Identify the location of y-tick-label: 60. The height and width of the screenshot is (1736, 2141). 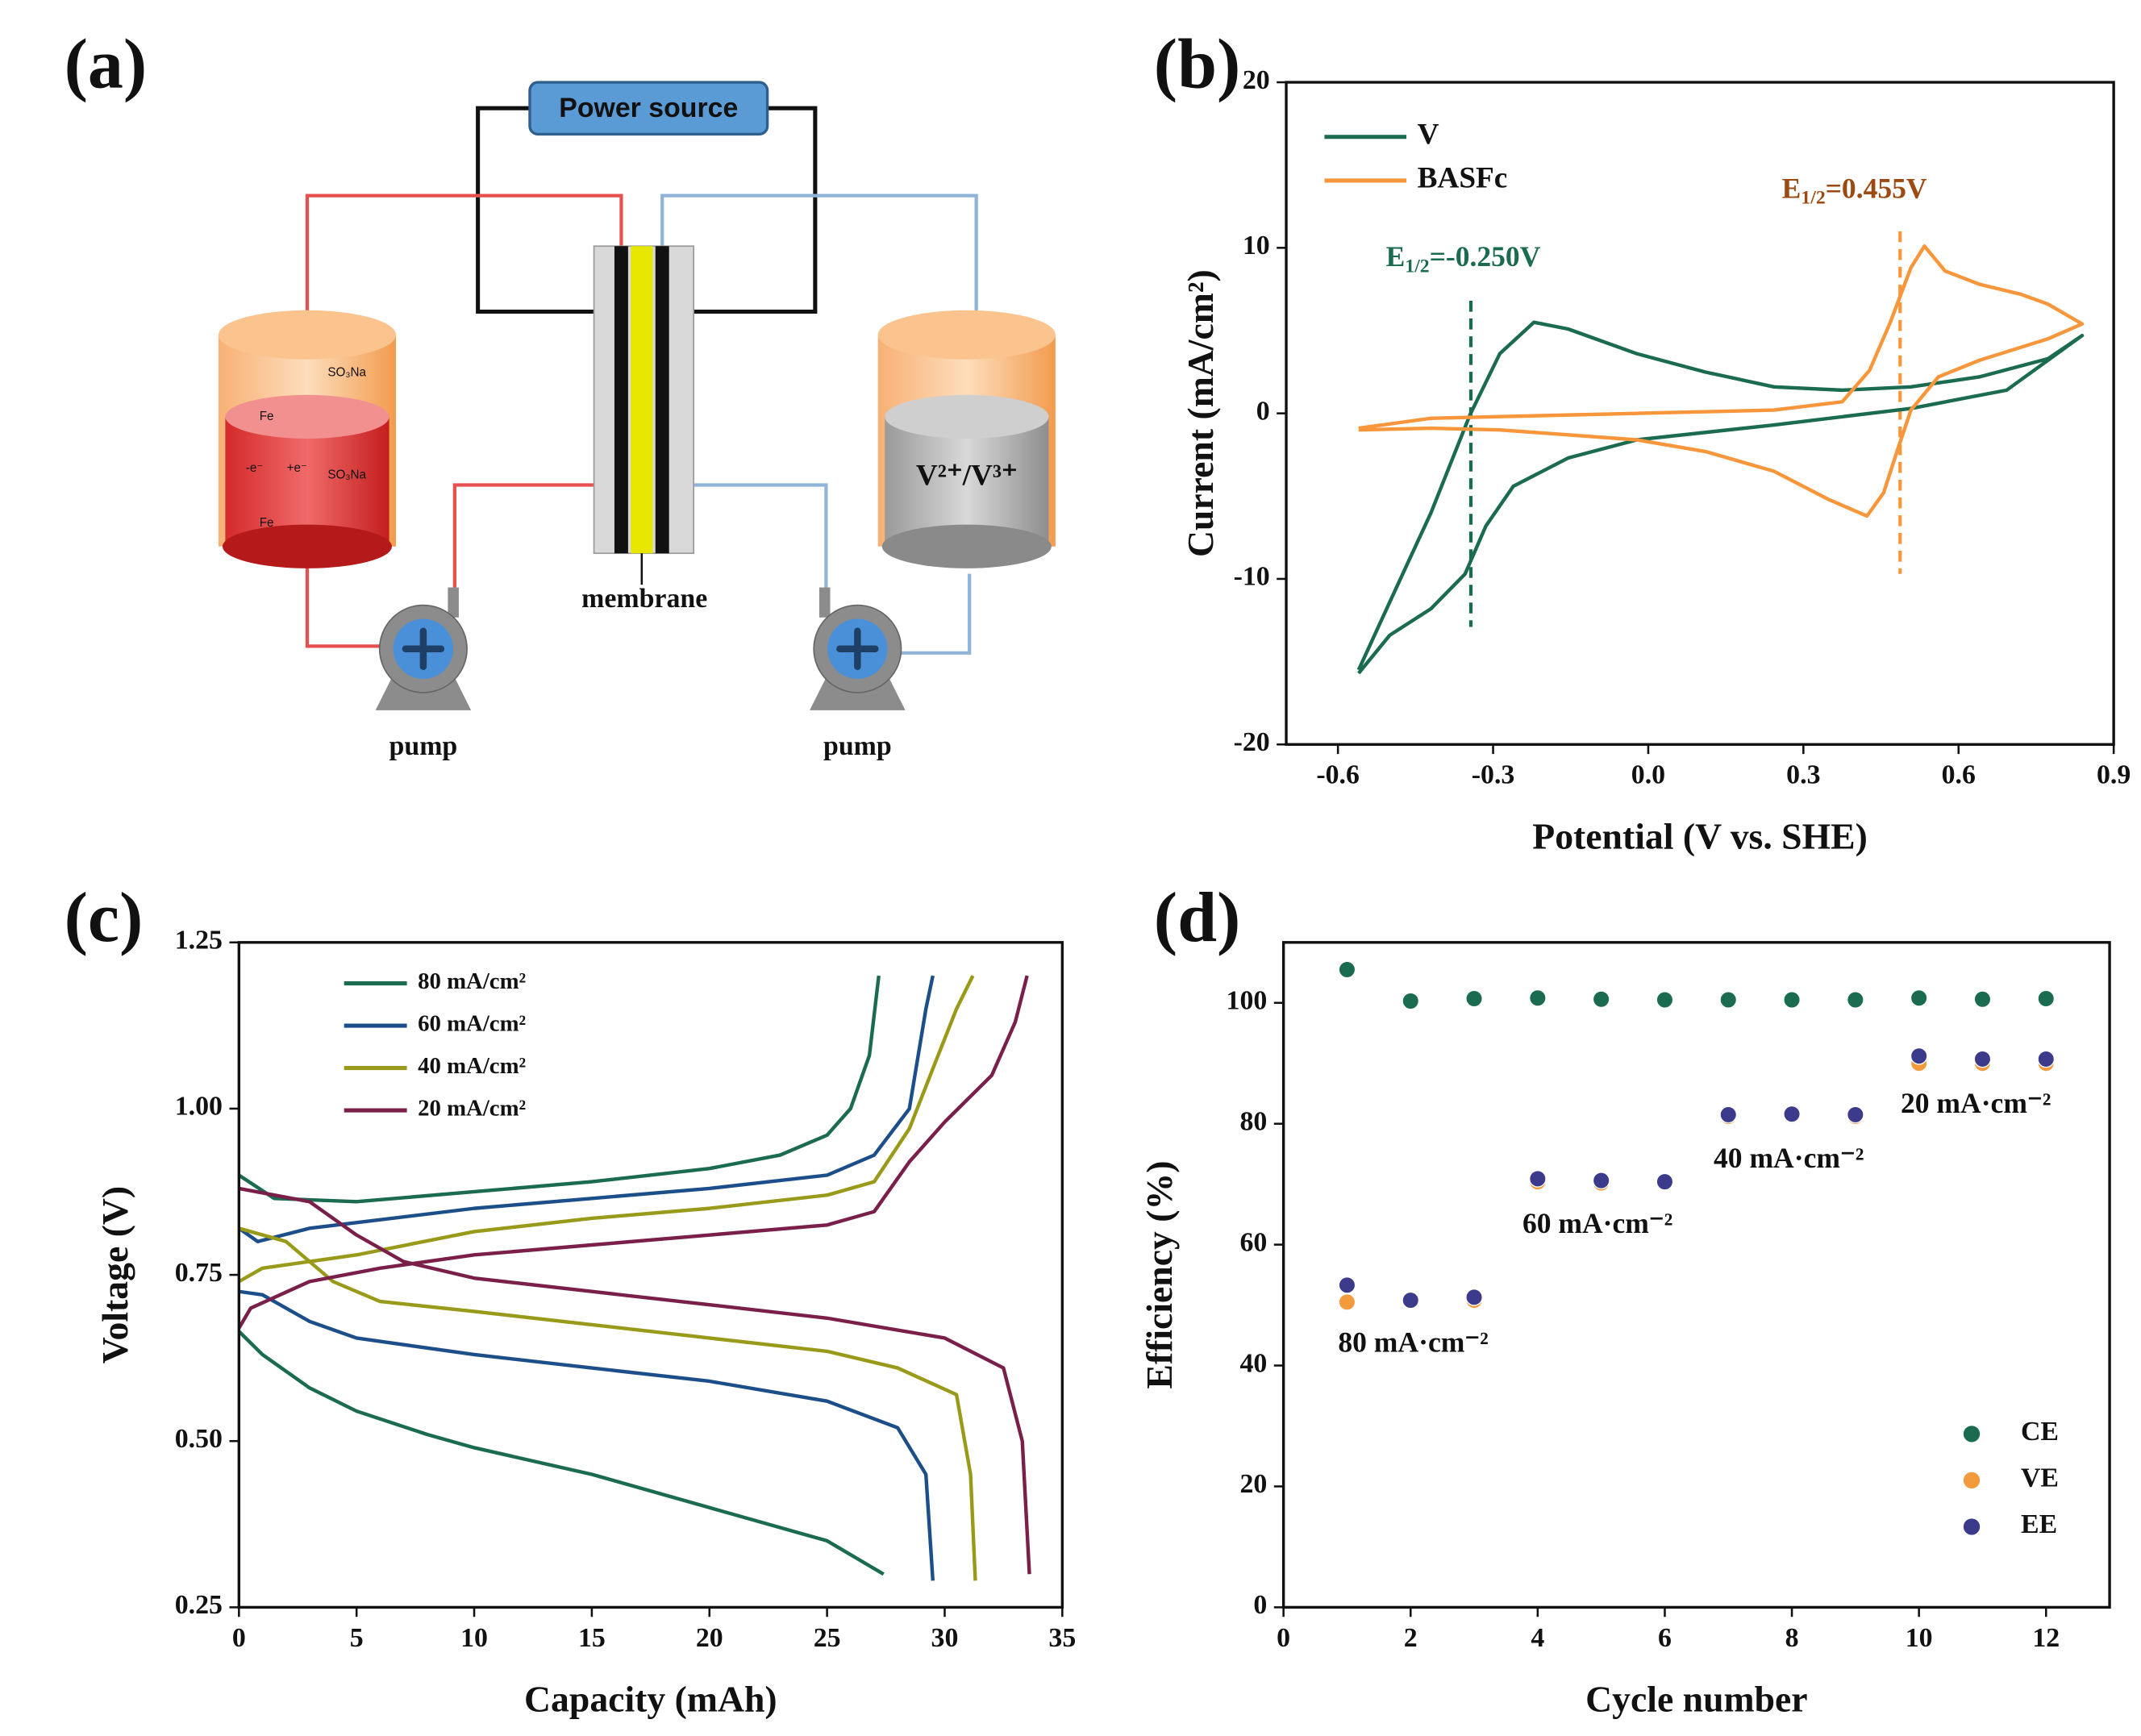
(1253, 1242).